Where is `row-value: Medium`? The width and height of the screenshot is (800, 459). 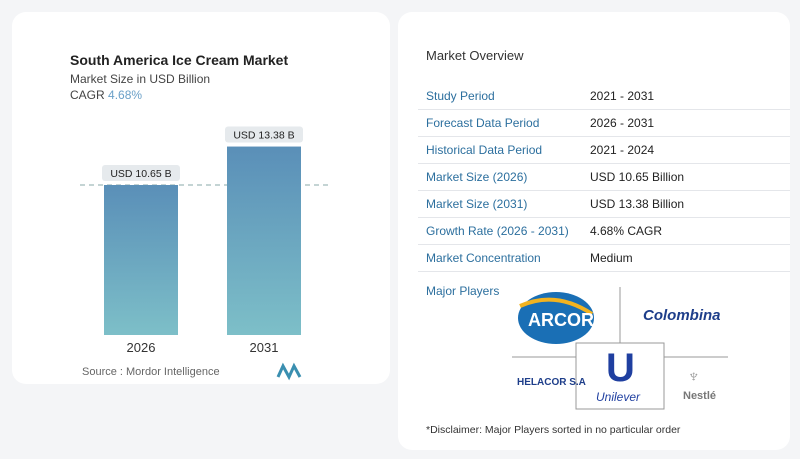 row-value: Medium is located at coordinates (611, 258).